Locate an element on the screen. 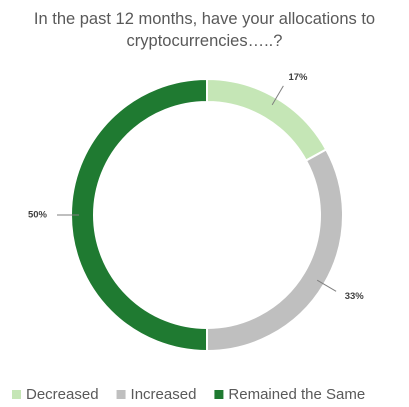 The width and height of the screenshot is (409, 407). data-label: 17% is located at coordinates (298, 77).